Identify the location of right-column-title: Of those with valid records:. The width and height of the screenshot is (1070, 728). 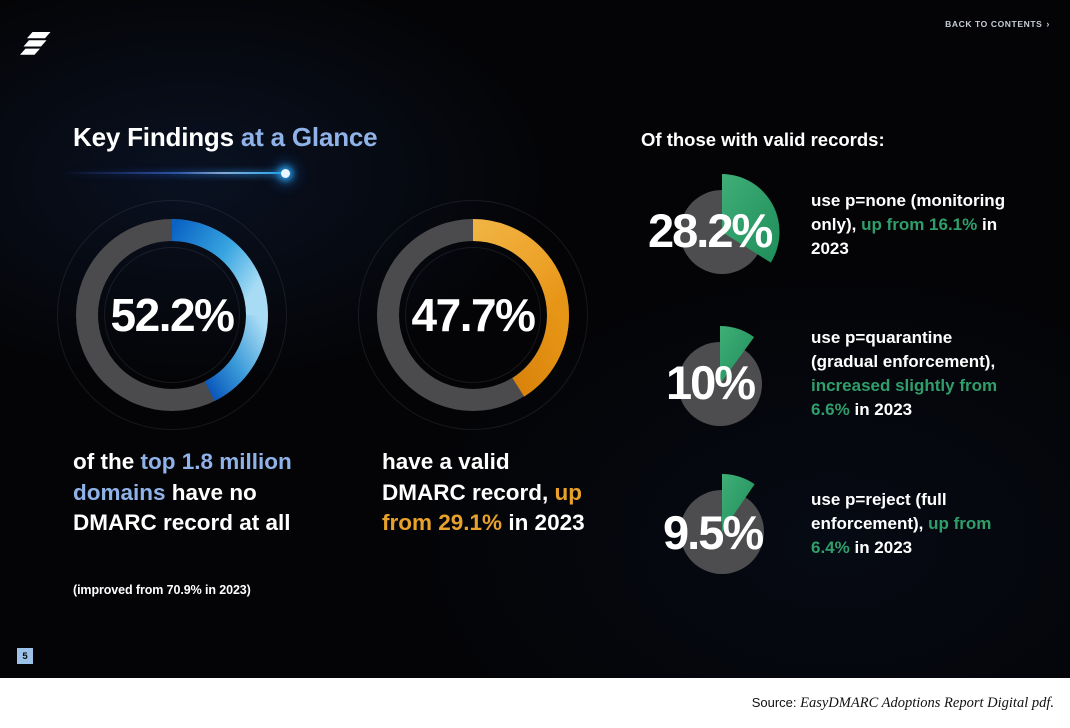
(763, 139).